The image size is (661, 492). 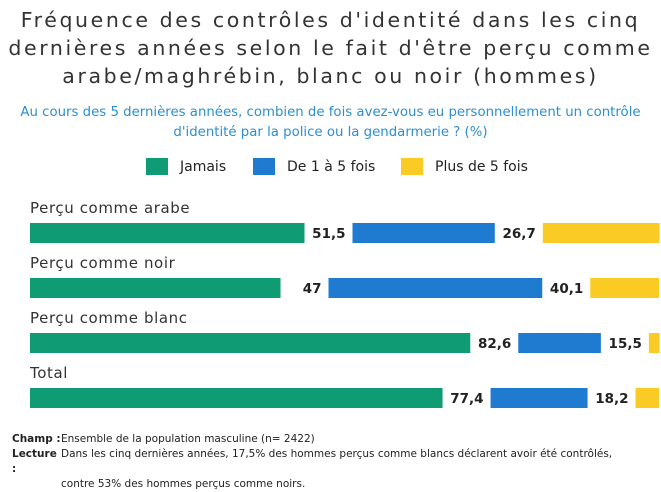 What do you see at coordinates (103, 263) in the screenshot?
I see `category-label: Perçu comme noir` at bounding box center [103, 263].